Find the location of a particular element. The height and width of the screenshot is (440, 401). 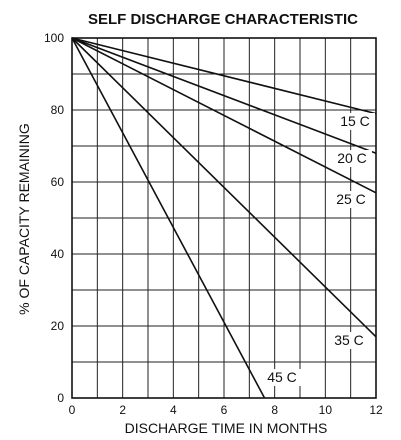

y-tick-label: 80 is located at coordinates (58, 110).